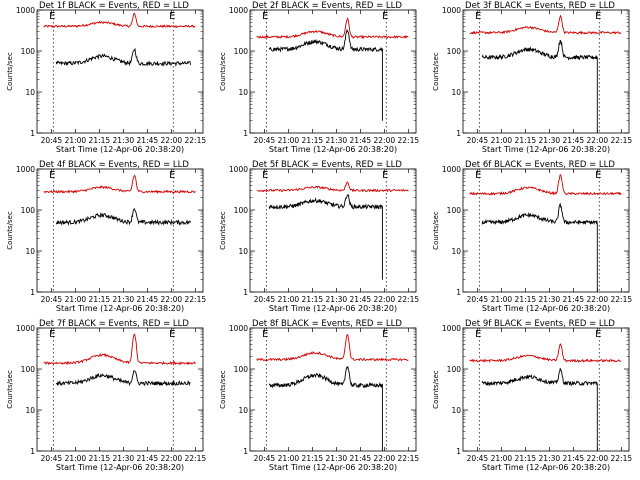 The height and width of the screenshot is (480, 640). Describe the element at coordinates (540, 6) in the screenshot. I see `panel-title: Det 3f BLACK = Events, RED = LLD` at that location.